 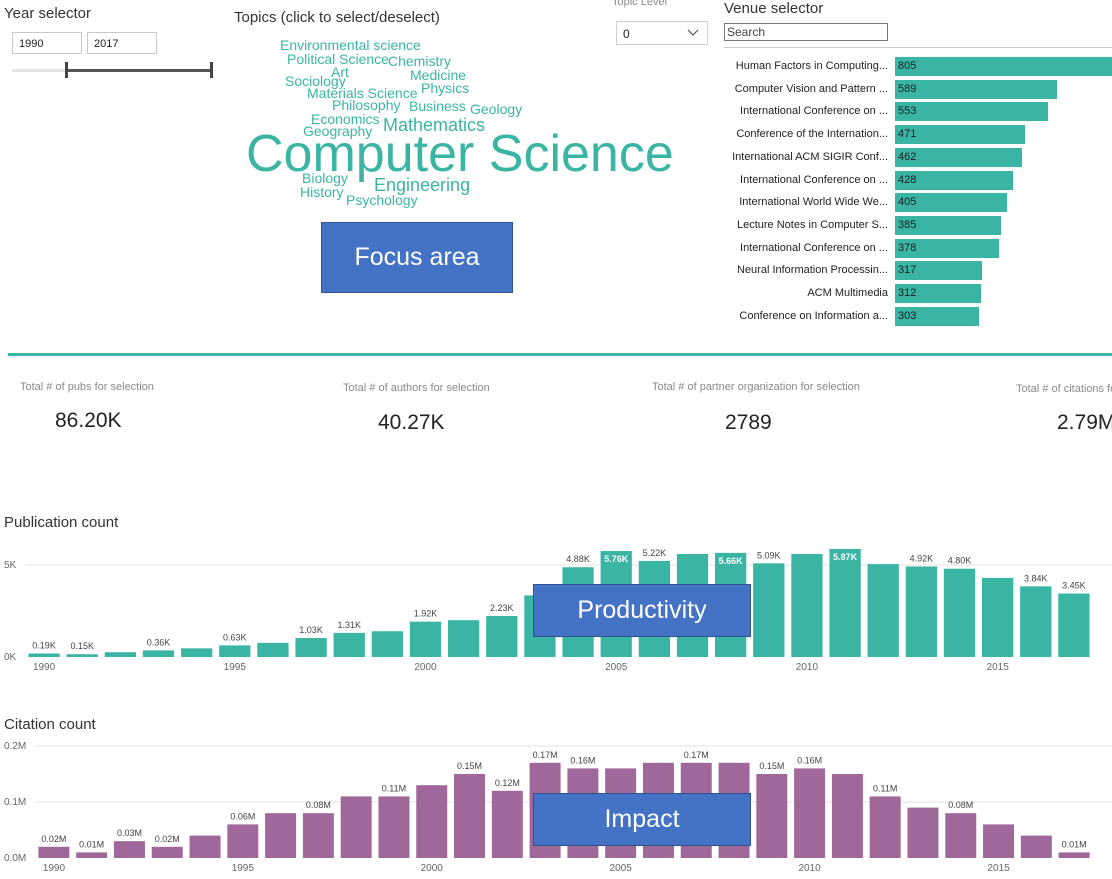 I want to click on topic-word: Sociology, so click(x=315, y=81).